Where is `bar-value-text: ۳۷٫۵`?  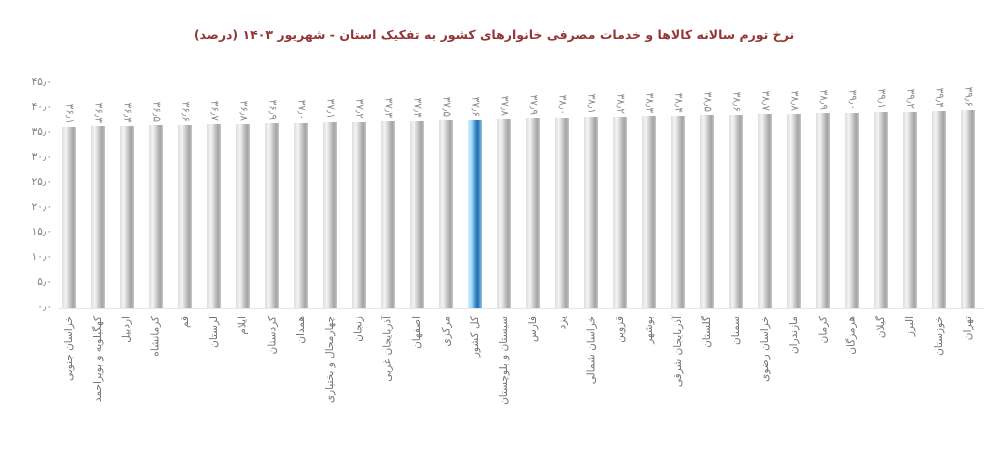
bar-value-text: ۳۷٫۵ is located at coordinates (446, 106).